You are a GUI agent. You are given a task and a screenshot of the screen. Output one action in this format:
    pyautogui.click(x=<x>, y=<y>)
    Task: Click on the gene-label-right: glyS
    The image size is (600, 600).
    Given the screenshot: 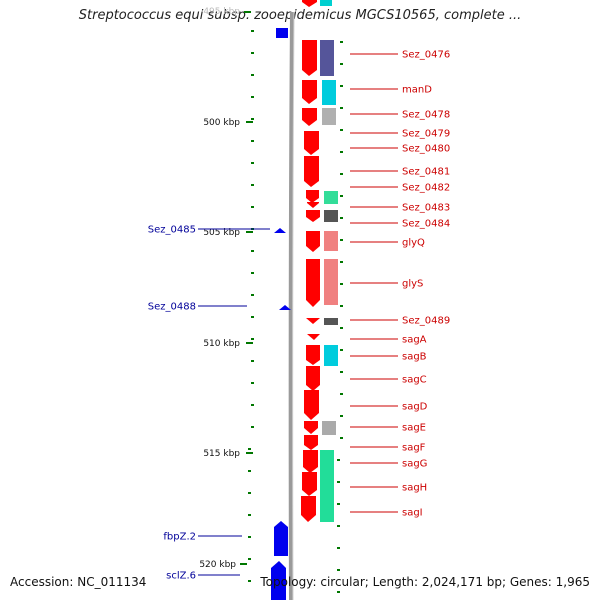 What is the action you would take?
    pyautogui.click(x=412, y=284)
    